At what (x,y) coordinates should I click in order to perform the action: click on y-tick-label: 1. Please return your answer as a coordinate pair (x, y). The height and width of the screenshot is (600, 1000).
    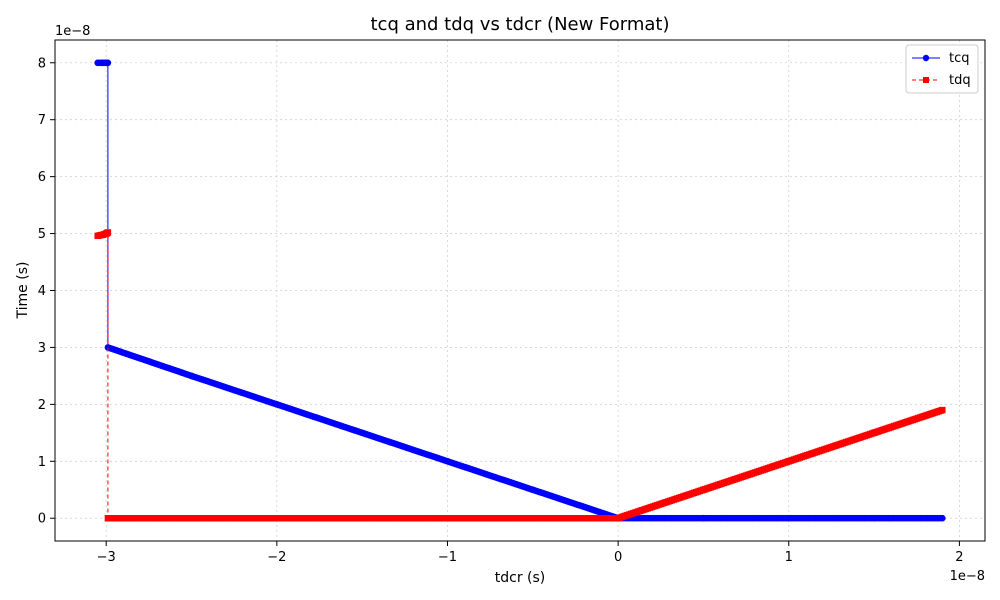
    Looking at the image, I should click on (42, 462).